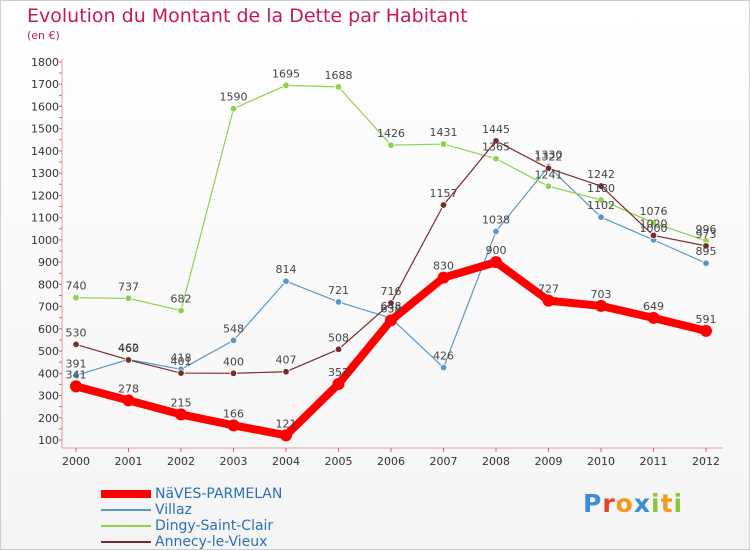  I want to click on logo-letter: r, so click(609, 503).